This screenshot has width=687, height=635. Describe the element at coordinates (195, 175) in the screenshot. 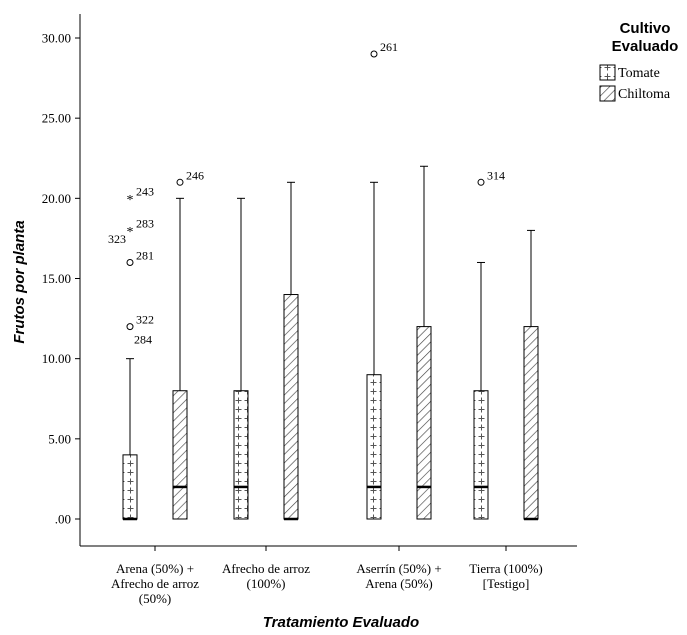

I see `outlier-label: 246` at that location.